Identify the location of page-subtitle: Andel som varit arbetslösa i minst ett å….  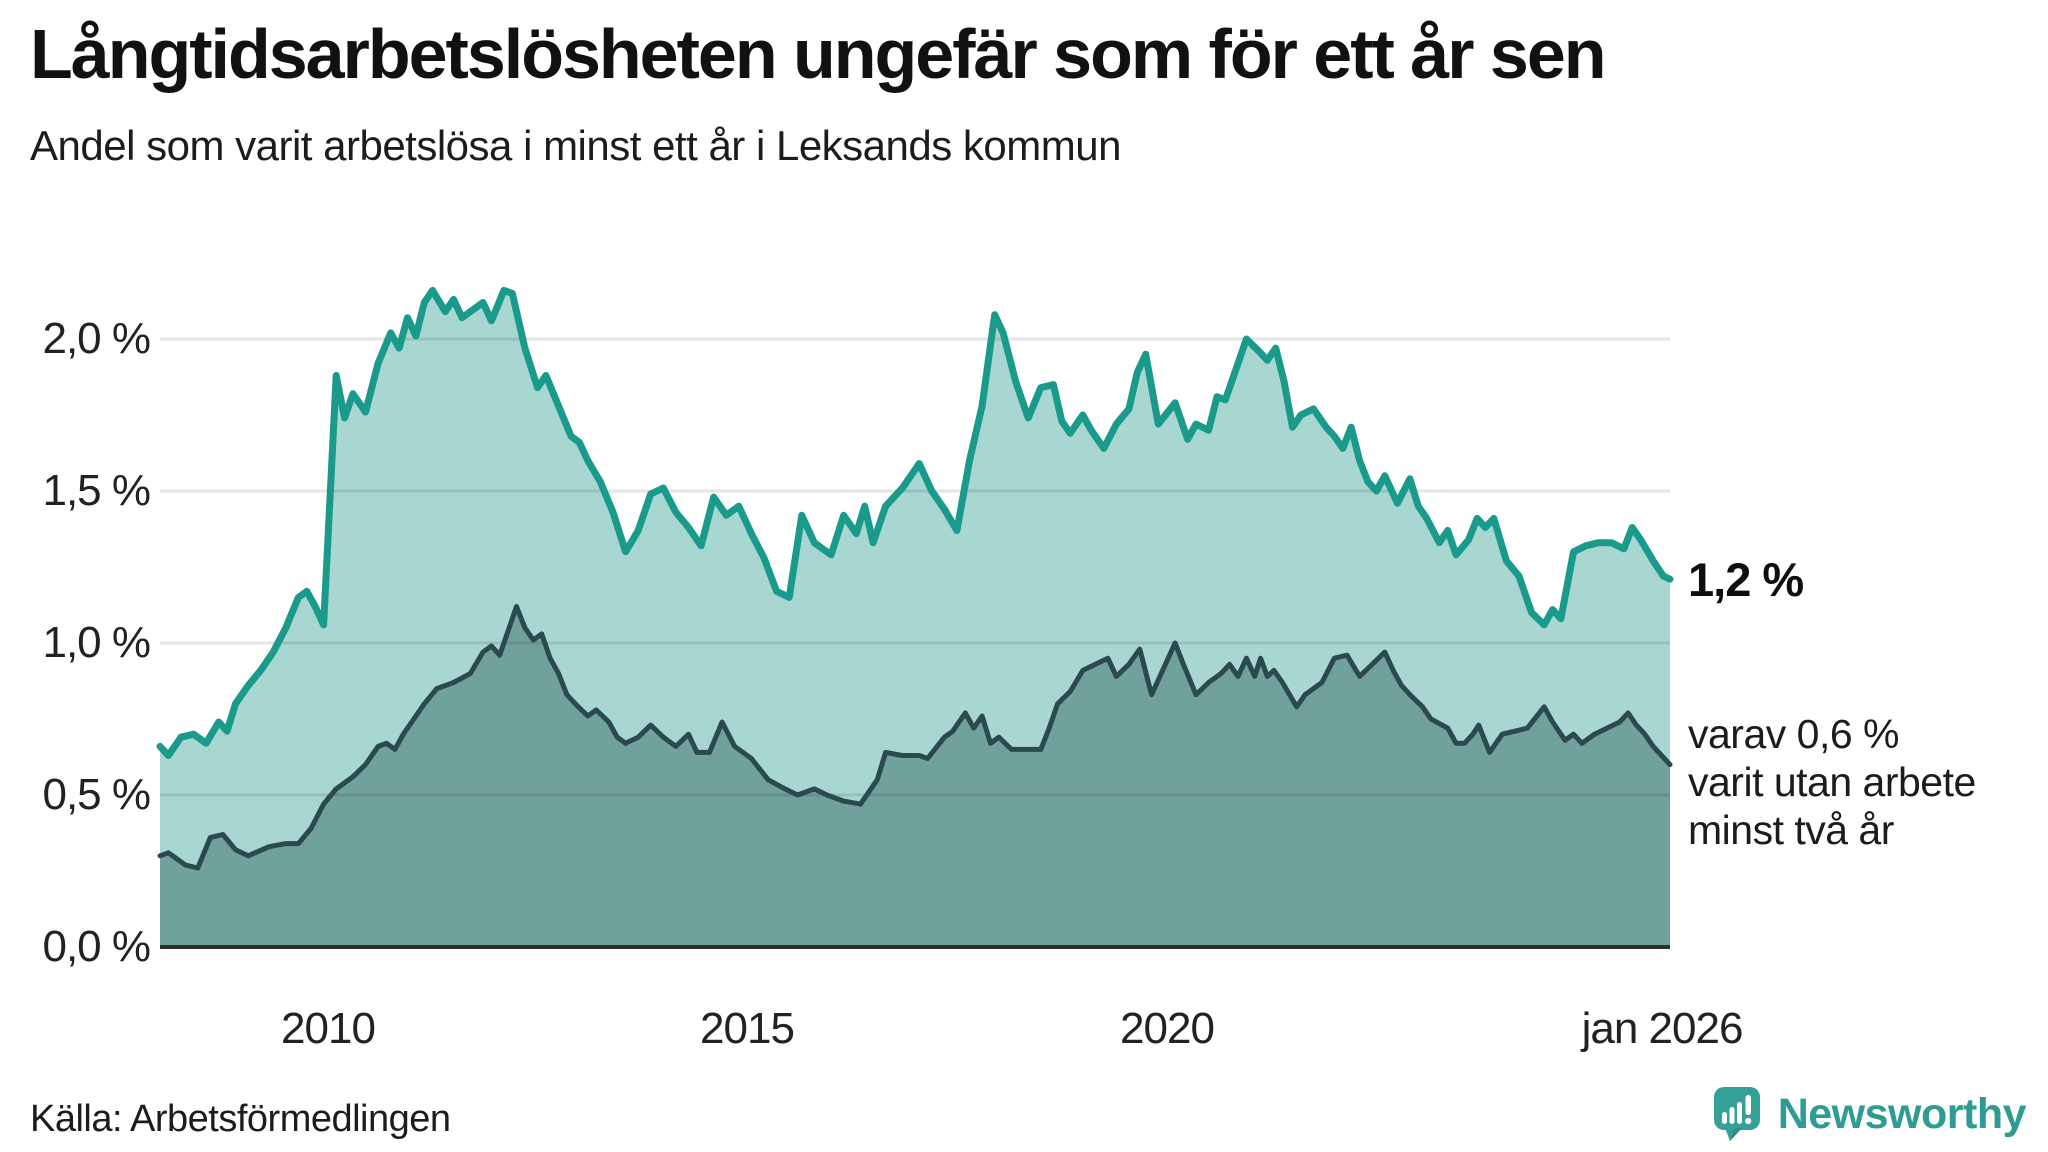
(575, 145).